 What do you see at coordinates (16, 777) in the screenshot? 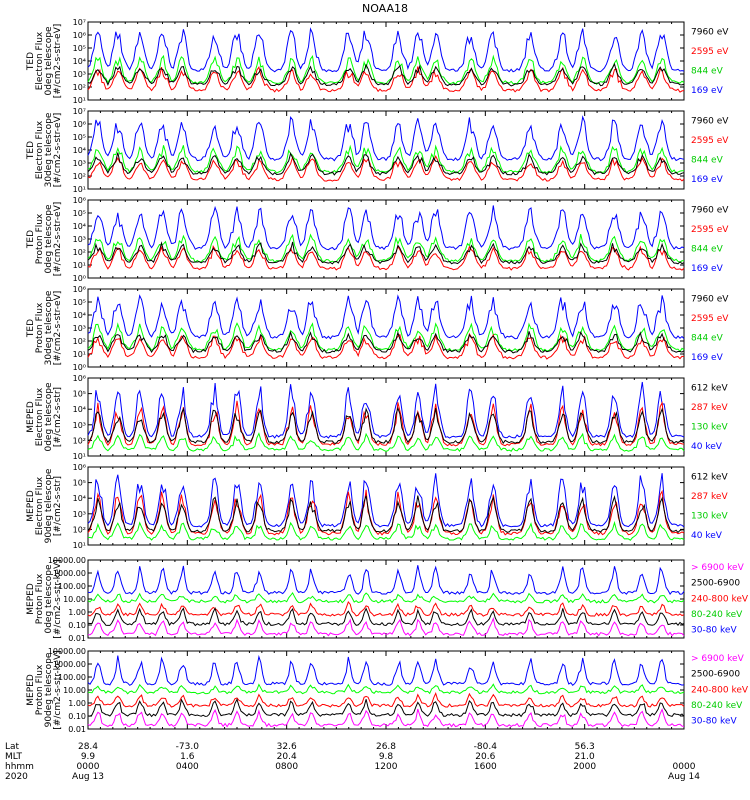
I see `footer-row-label: 2020` at bounding box center [16, 777].